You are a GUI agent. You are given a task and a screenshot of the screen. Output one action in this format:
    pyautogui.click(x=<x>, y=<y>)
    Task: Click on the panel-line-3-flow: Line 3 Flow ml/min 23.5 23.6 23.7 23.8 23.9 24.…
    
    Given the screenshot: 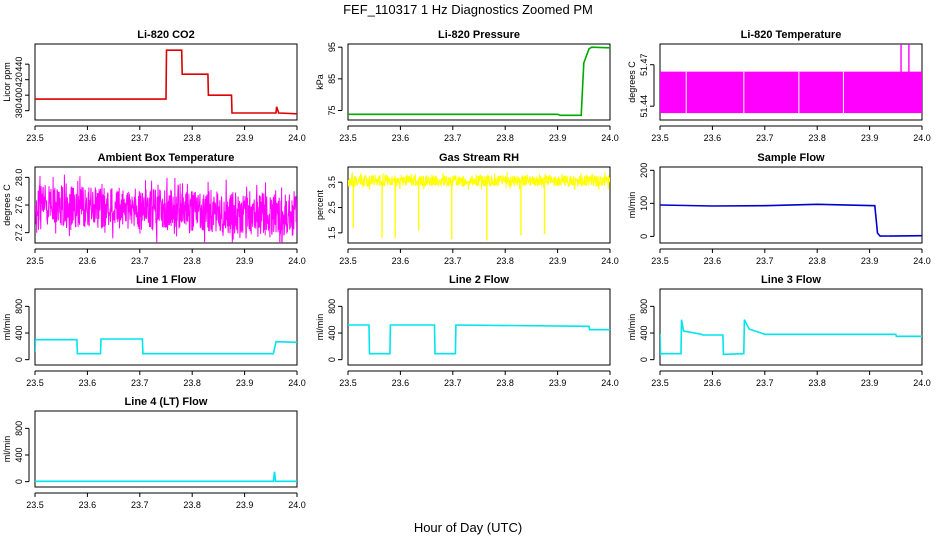 What is the action you would take?
    pyautogui.click(x=779, y=331)
    